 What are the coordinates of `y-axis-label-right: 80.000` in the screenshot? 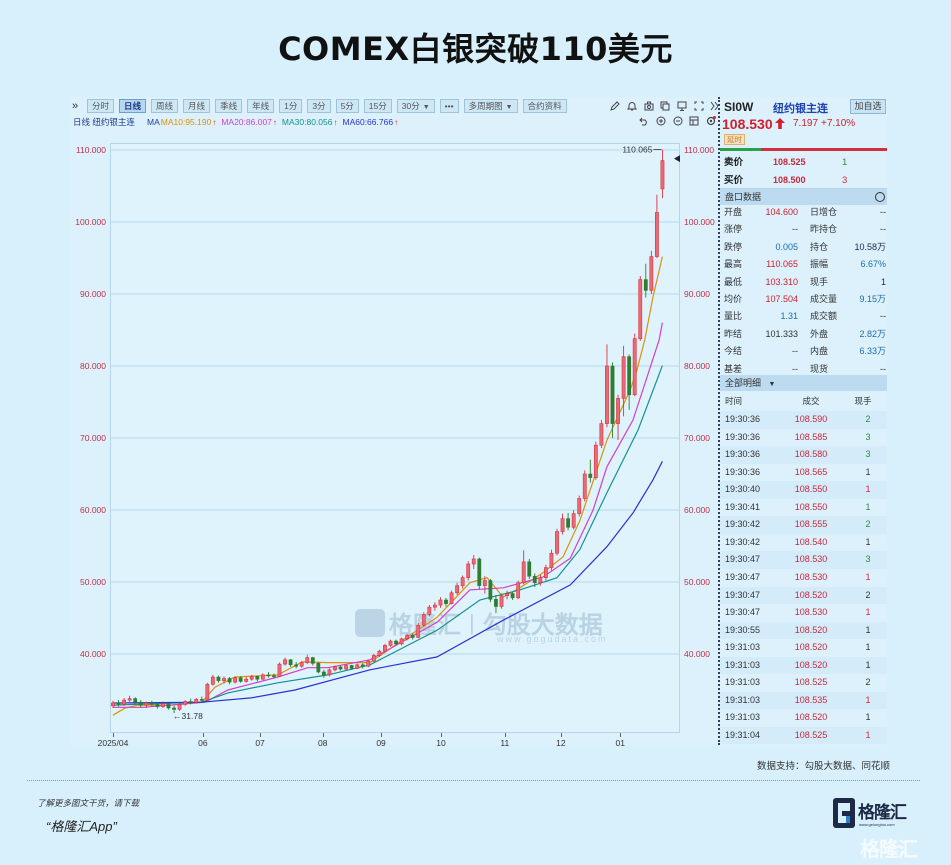 It's located at (697, 366).